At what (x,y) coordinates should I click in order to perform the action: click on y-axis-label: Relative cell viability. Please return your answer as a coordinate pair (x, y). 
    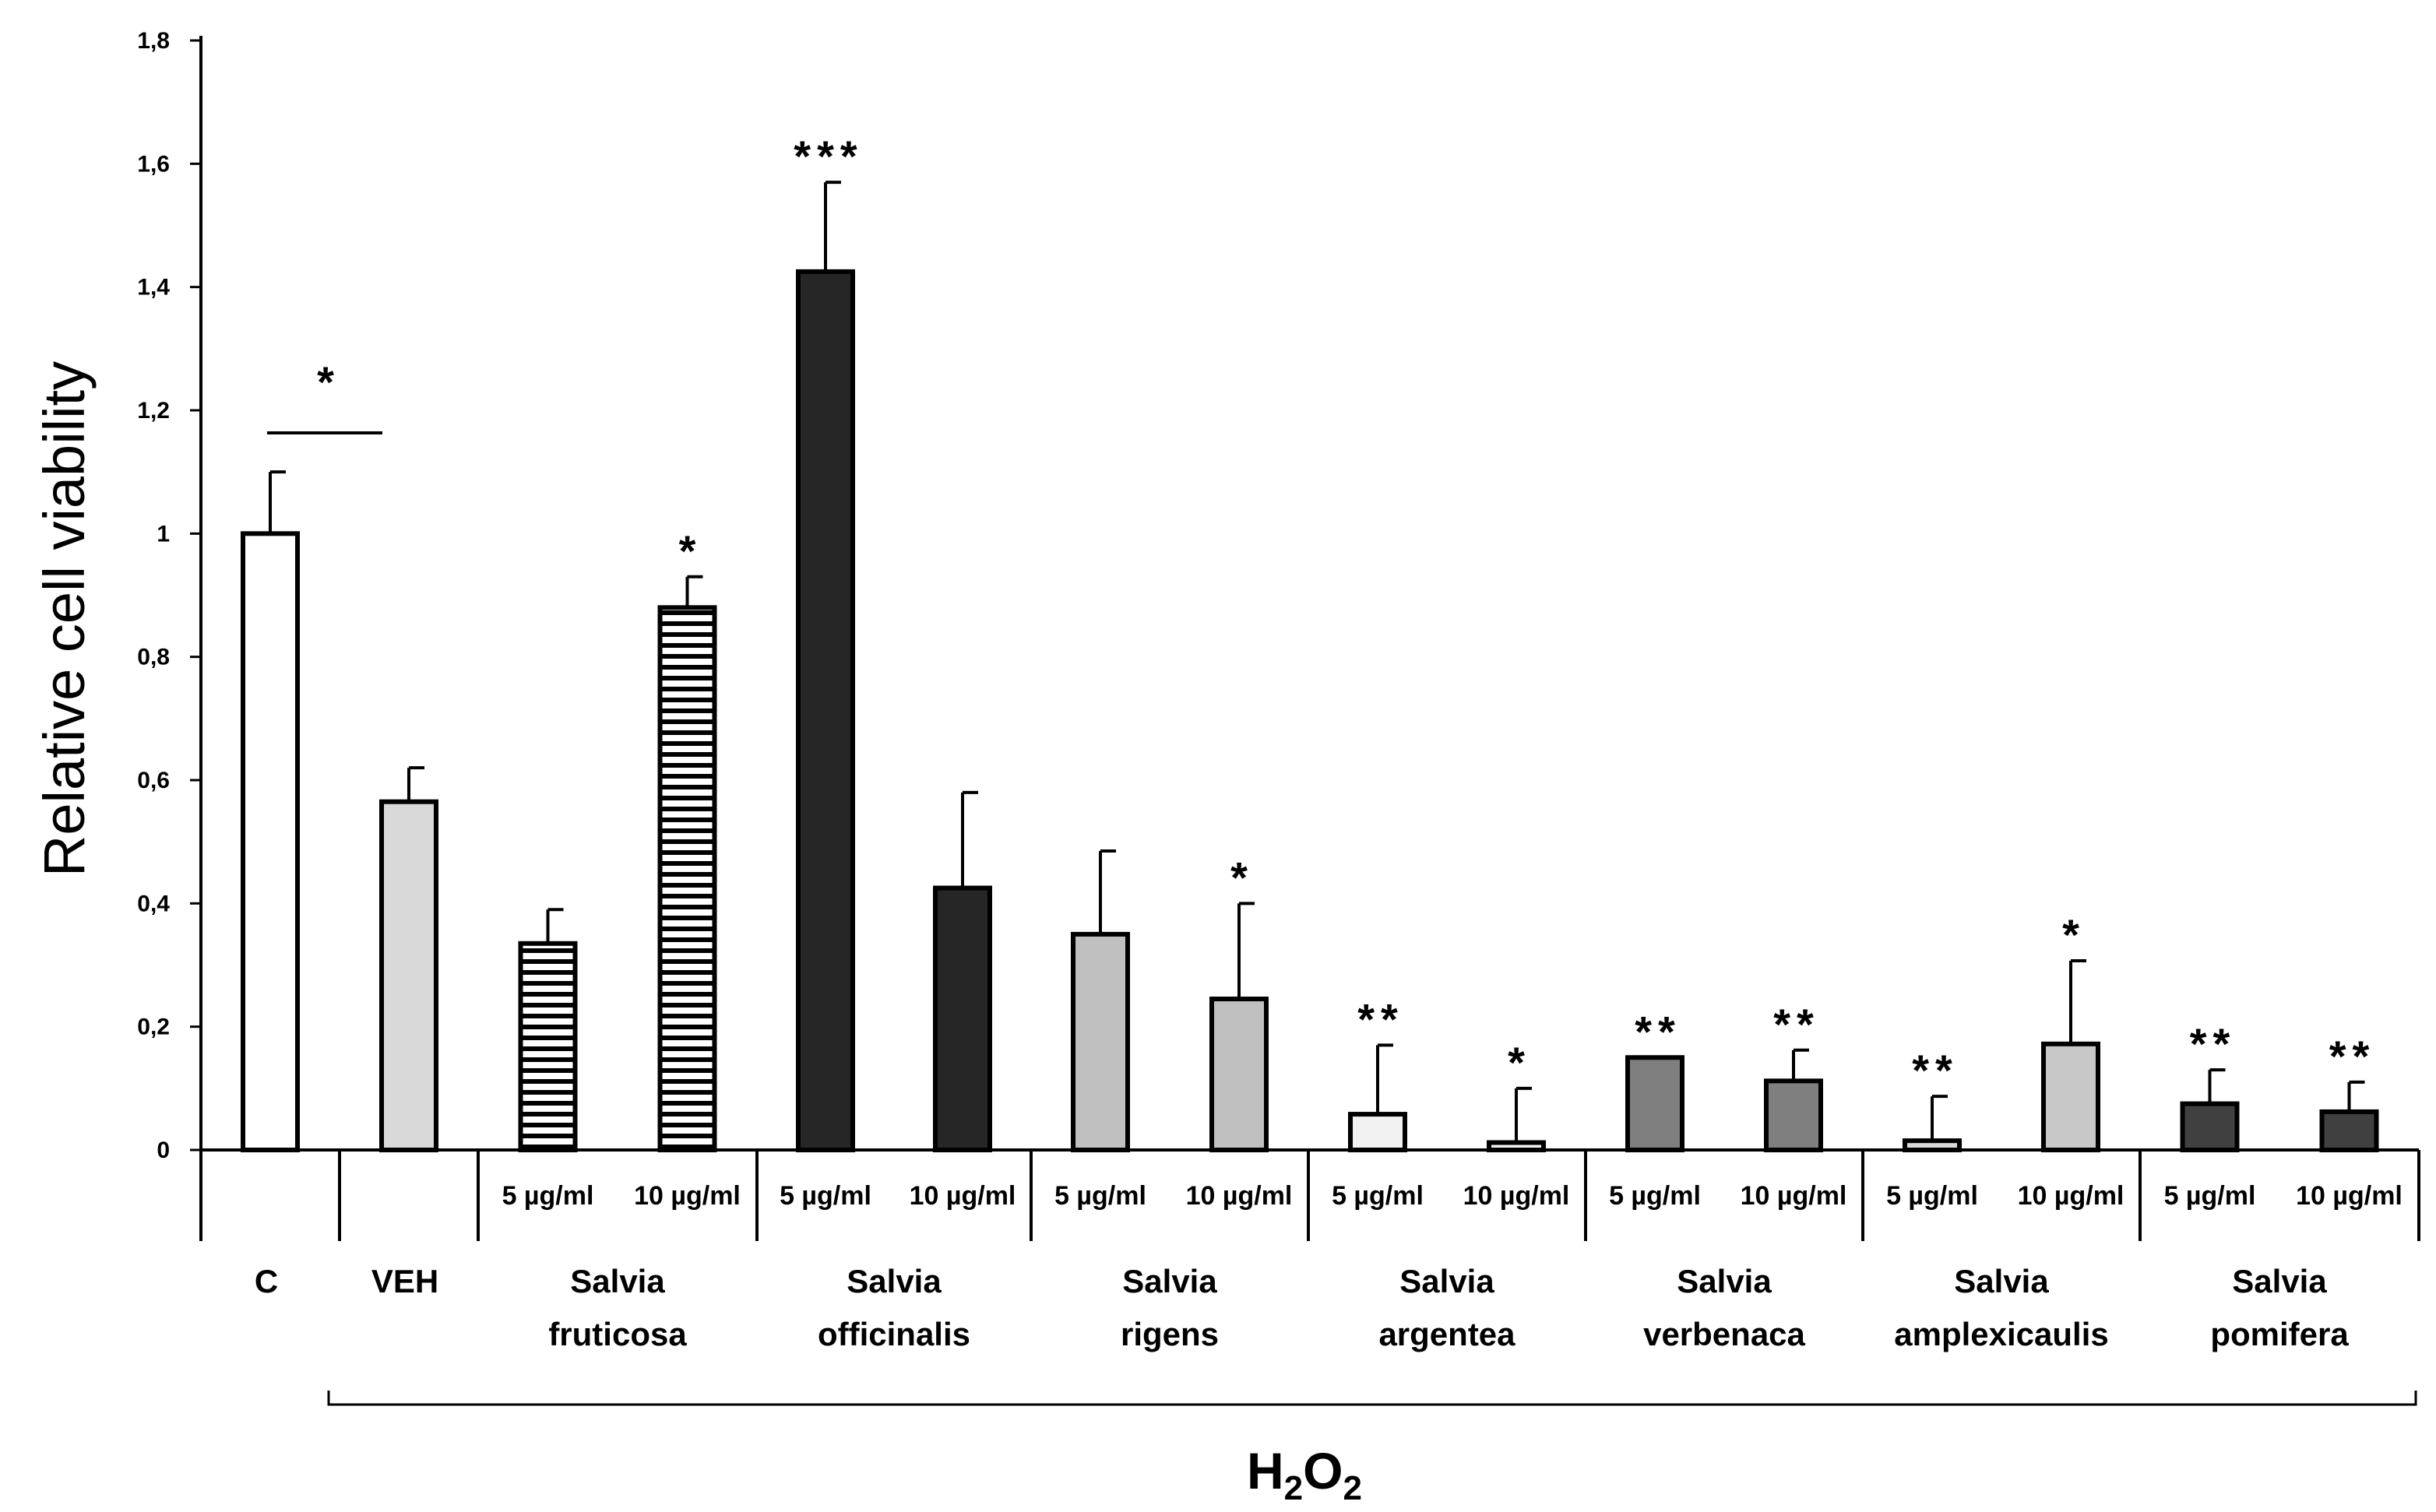
    Looking at the image, I should click on (64, 619).